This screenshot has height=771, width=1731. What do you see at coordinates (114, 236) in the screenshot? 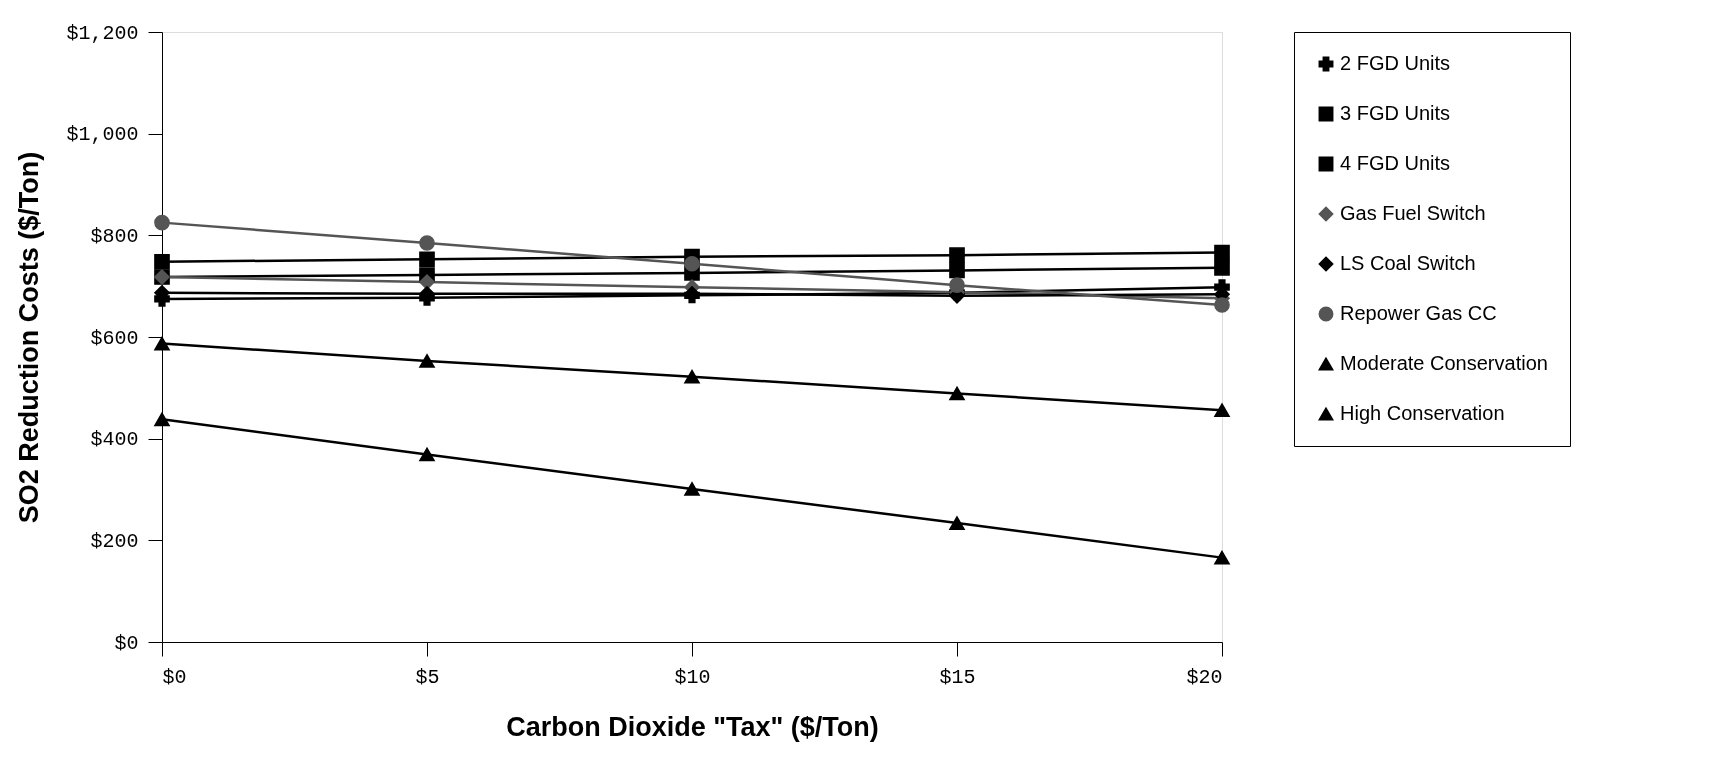
I see `y-tick-label: $800` at bounding box center [114, 236].